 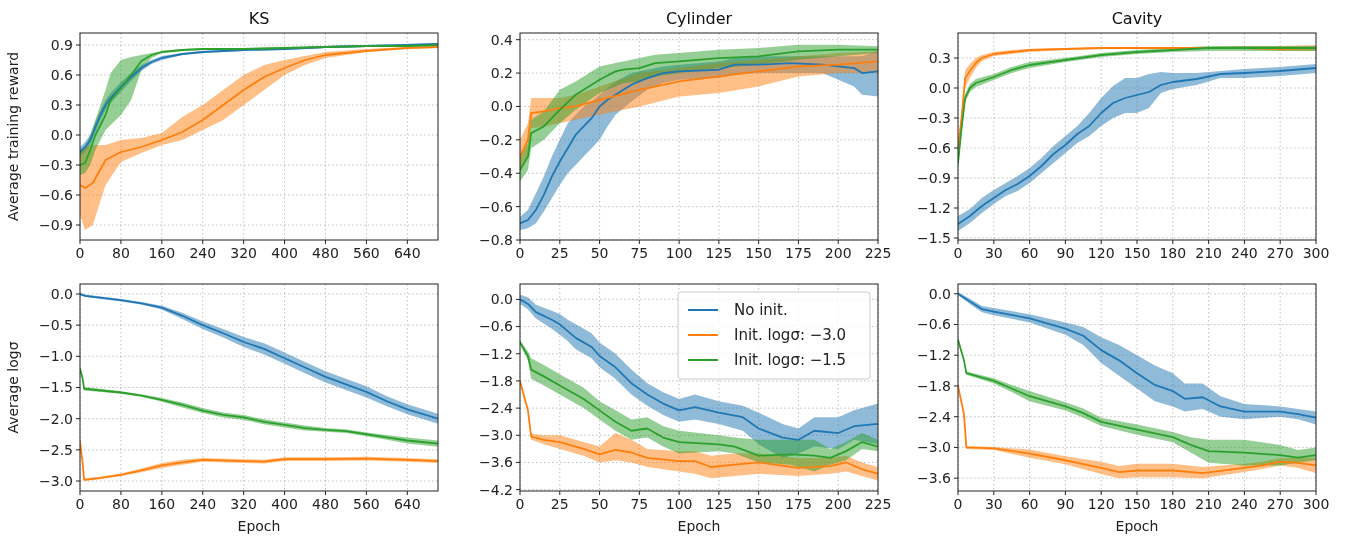 What do you see at coordinates (259, 526) in the screenshot?
I see `x-axis-title: Epoch` at bounding box center [259, 526].